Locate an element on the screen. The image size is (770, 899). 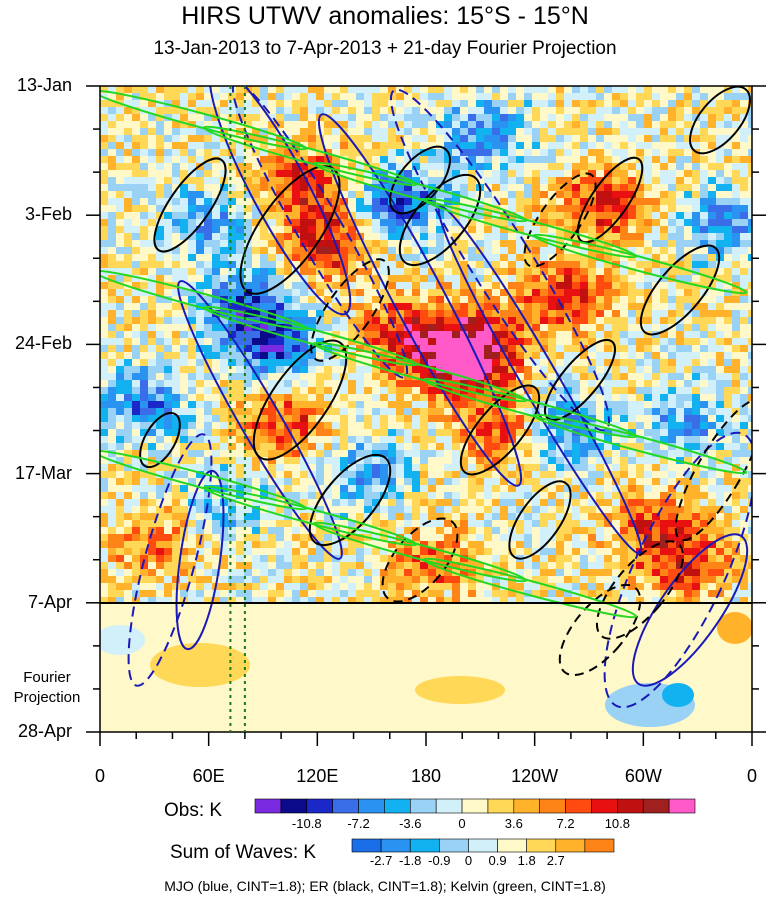
obs-colorbar-label: -10.8 is located at coordinates (306, 823).